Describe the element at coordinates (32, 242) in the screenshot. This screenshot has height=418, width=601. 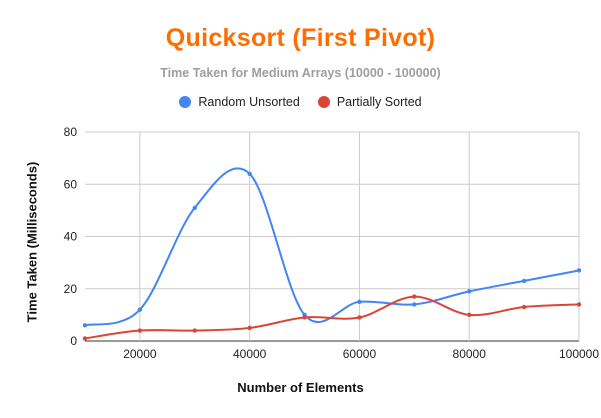
I see `y-axis-label: Time Taken (Milliseconds)` at that location.